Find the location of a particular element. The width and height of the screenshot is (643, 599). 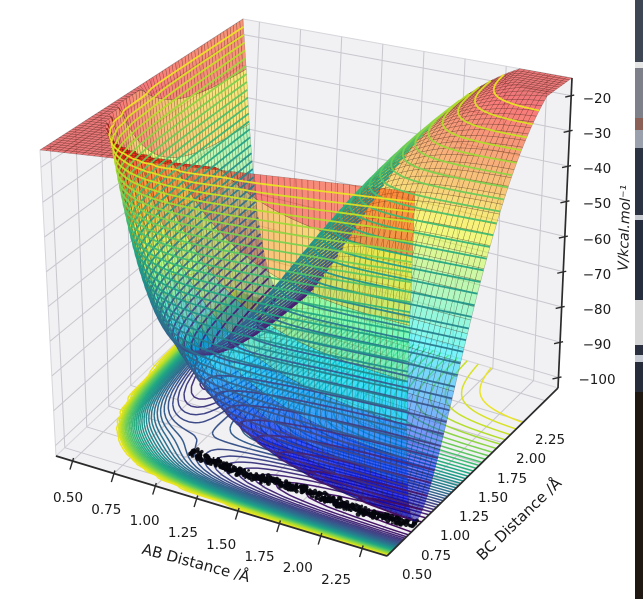

background-window-sliver is located at coordinates (639, 299).